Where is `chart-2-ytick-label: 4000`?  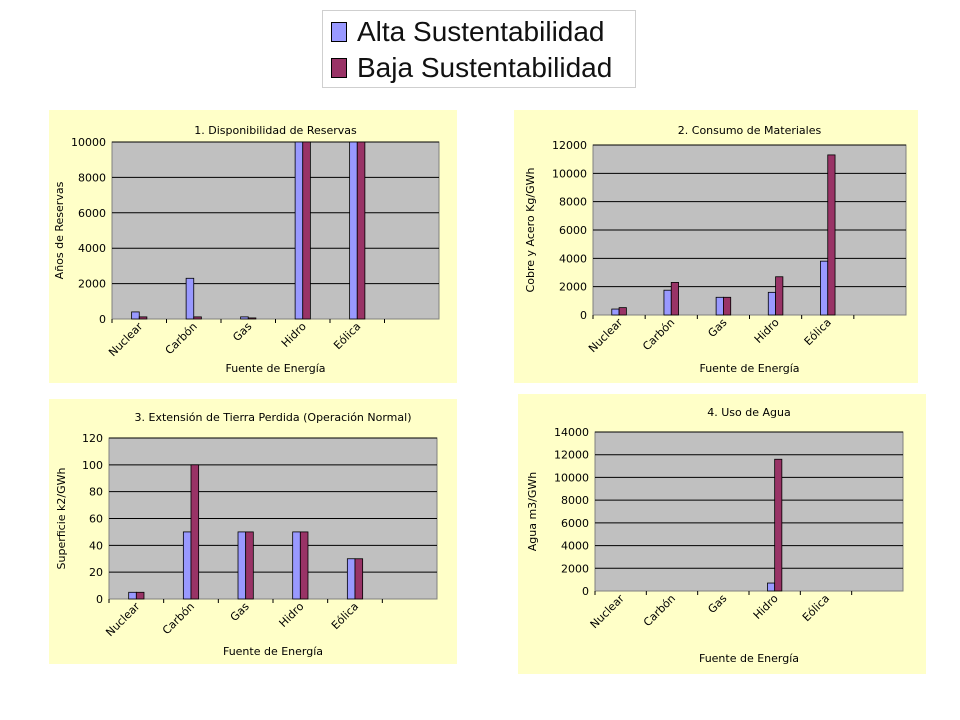 chart-2-ytick-label: 4000 is located at coordinates (573, 258).